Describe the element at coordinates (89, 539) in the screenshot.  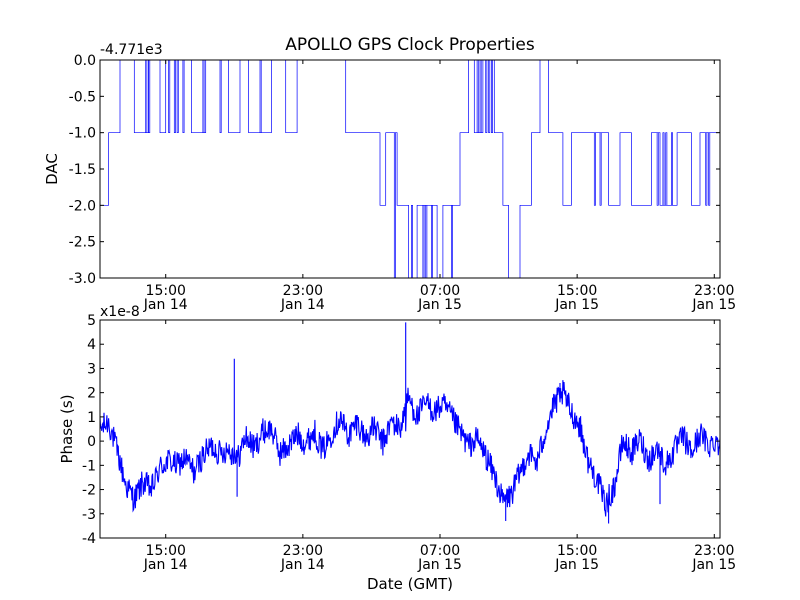
I see `phase-y-tick-label: -4` at that location.